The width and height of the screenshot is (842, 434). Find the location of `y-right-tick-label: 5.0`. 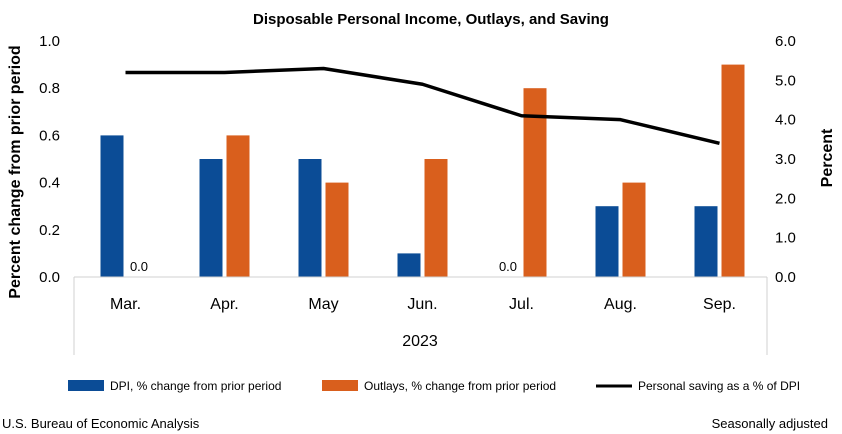

y-right-tick-label: 5.0 is located at coordinates (785, 80).